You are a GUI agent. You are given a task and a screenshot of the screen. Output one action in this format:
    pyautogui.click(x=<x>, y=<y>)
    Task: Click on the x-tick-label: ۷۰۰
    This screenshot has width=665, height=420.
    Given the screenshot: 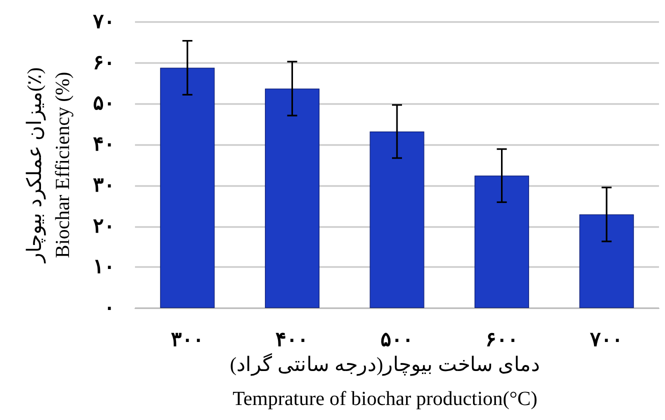 What is the action you would take?
    pyautogui.click(x=606, y=340)
    